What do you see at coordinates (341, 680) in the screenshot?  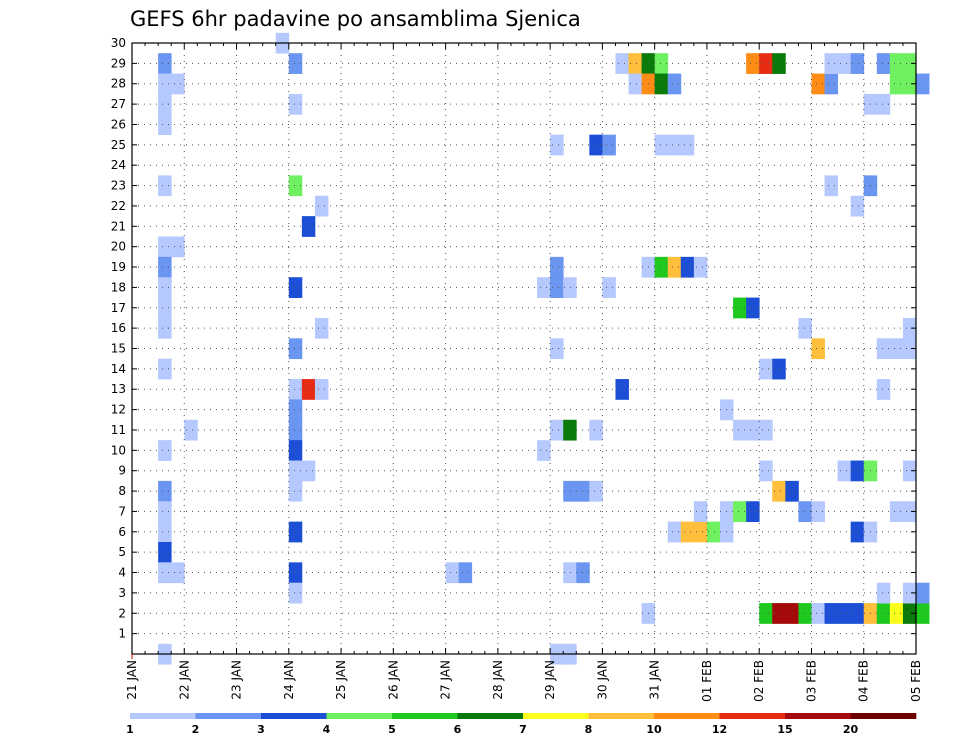 I see `x-tick-label: 25 JAN` at bounding box center [341, 680].